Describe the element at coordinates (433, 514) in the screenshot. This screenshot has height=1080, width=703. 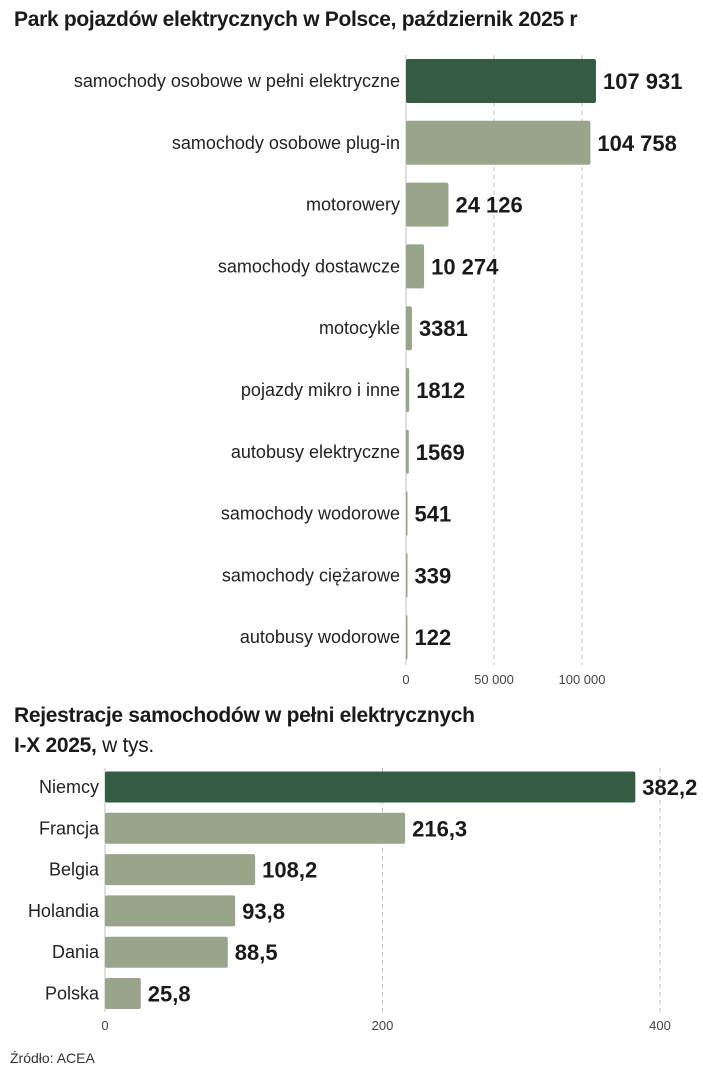
I see `chart-1-value-label: 541` at that location.